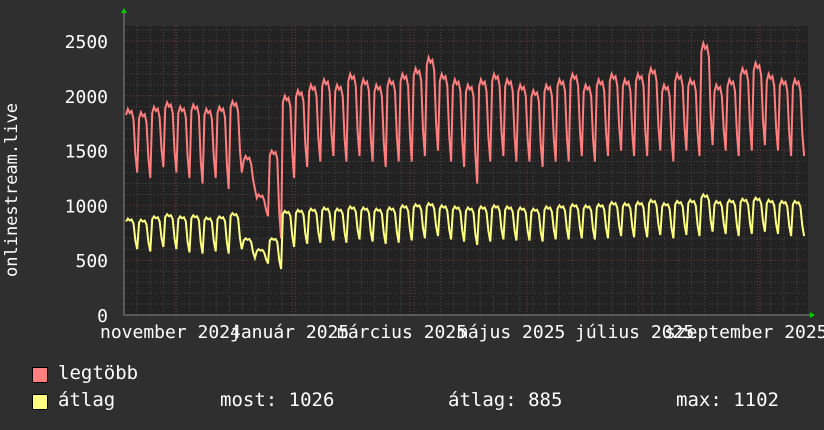 This screenshot has height=430, width=824. I want to click on series-line-avg, so click(465, 231).